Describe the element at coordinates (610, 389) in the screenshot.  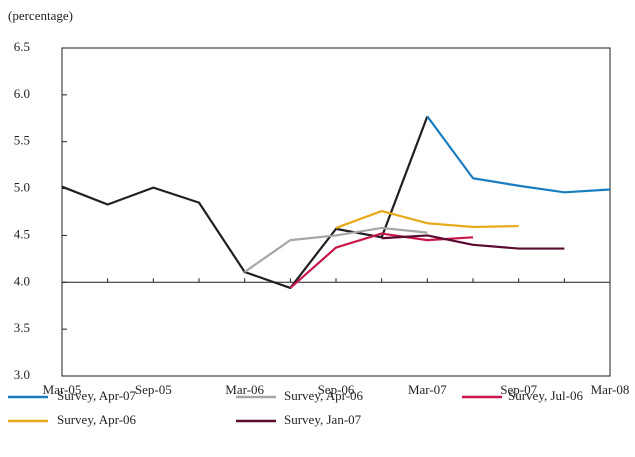
I see `x-tick-label: Mar-08` at that location.